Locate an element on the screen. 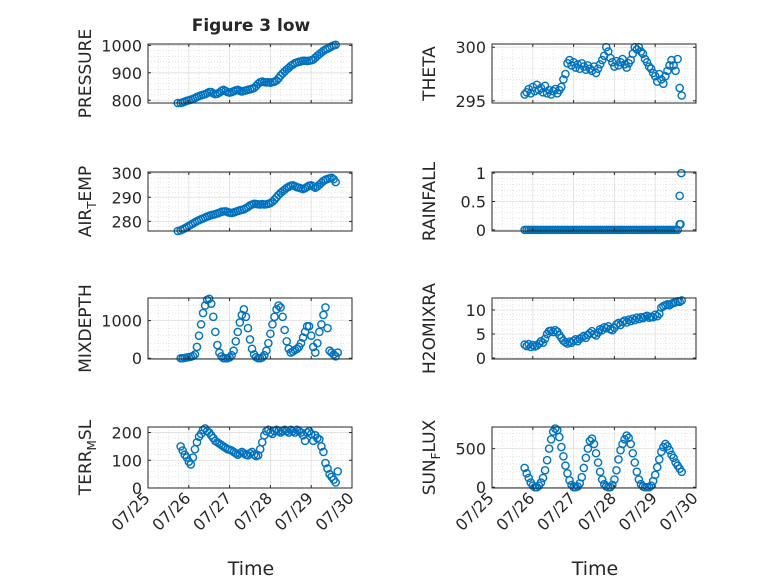 The height and width of the screenshot is (587, 778). y-tick-label: 295 is located at coordinates (470, 101).